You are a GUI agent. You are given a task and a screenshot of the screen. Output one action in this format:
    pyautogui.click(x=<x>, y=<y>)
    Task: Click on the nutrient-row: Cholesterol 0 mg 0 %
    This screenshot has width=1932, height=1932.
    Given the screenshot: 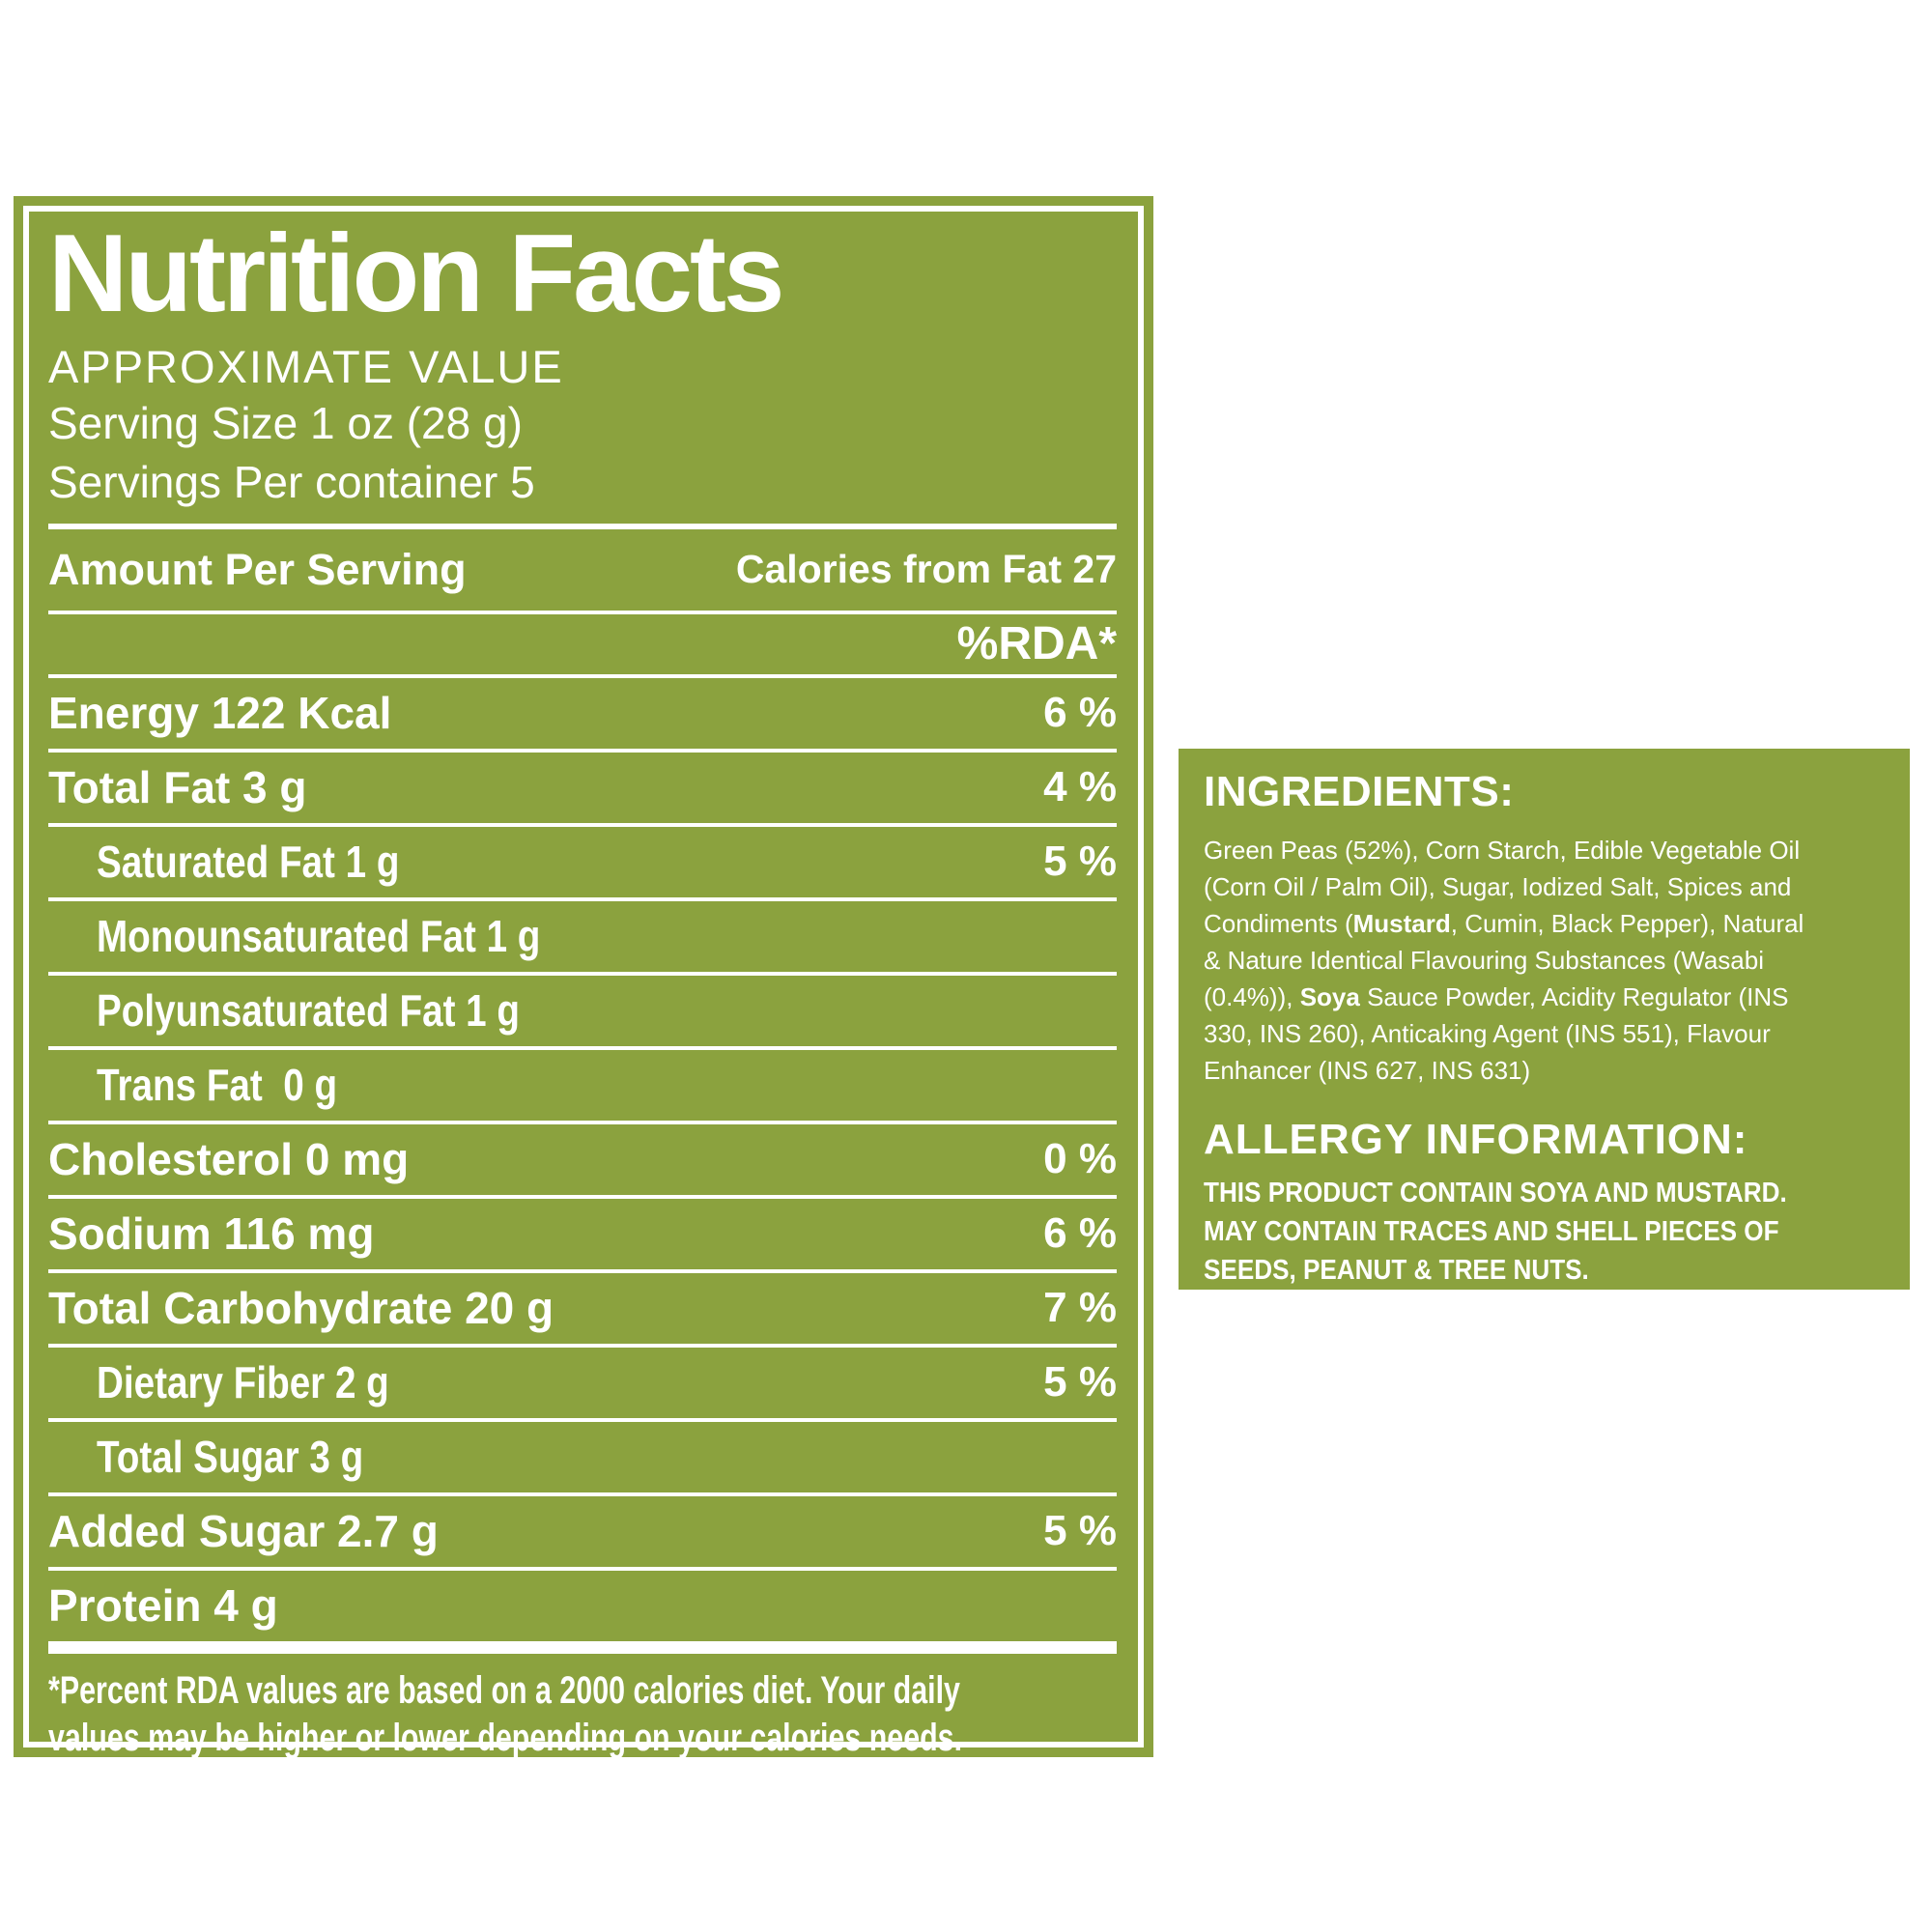 What is the action you would take?
    pyautogui.click(x=582, y=1157)
    